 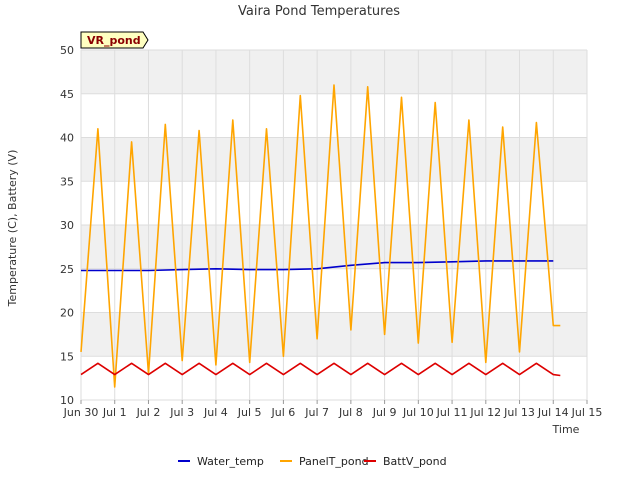 I want to click on x-tick-label: Jul 15, so click(x=587, y=412).